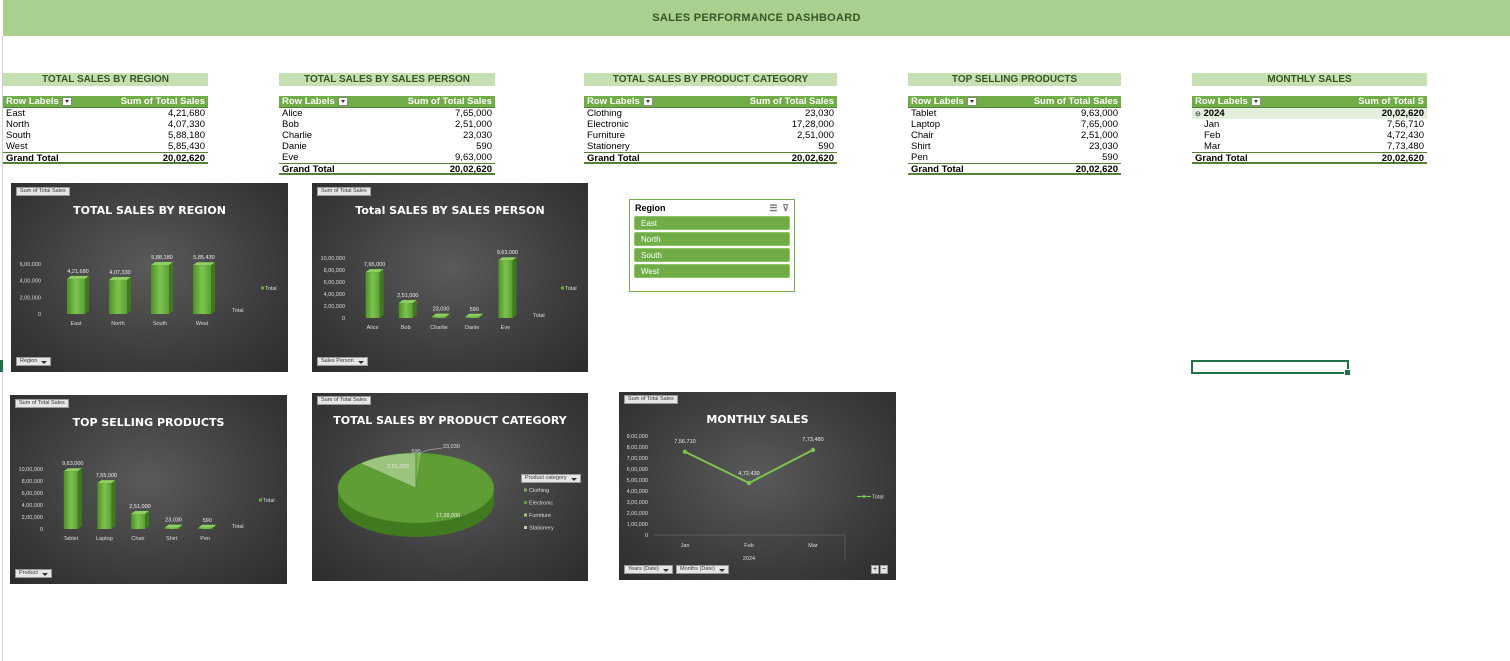  What do you see at coordinates (1309, 124) in the screenshot?
I see `pivot-row: Jan 7,56,710` at bounding box center [1309, 124].